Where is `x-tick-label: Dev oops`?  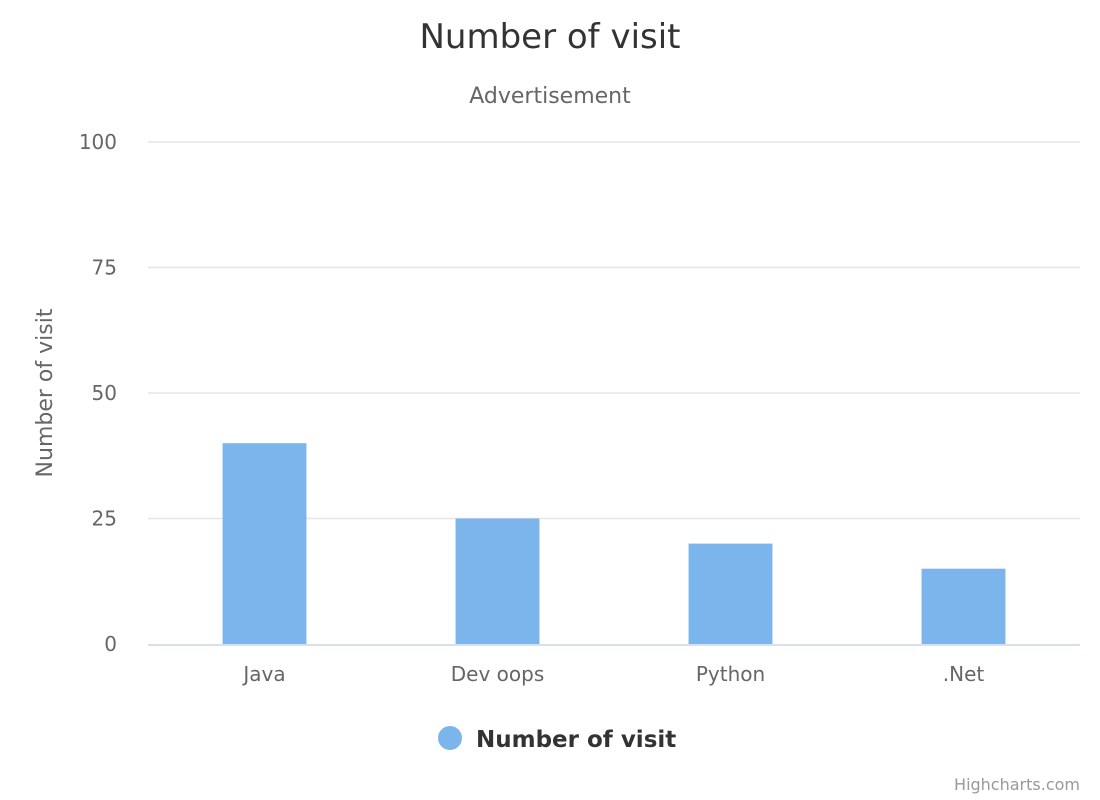
x-tick-label: Dev oops is located at coordinates (498, 674).